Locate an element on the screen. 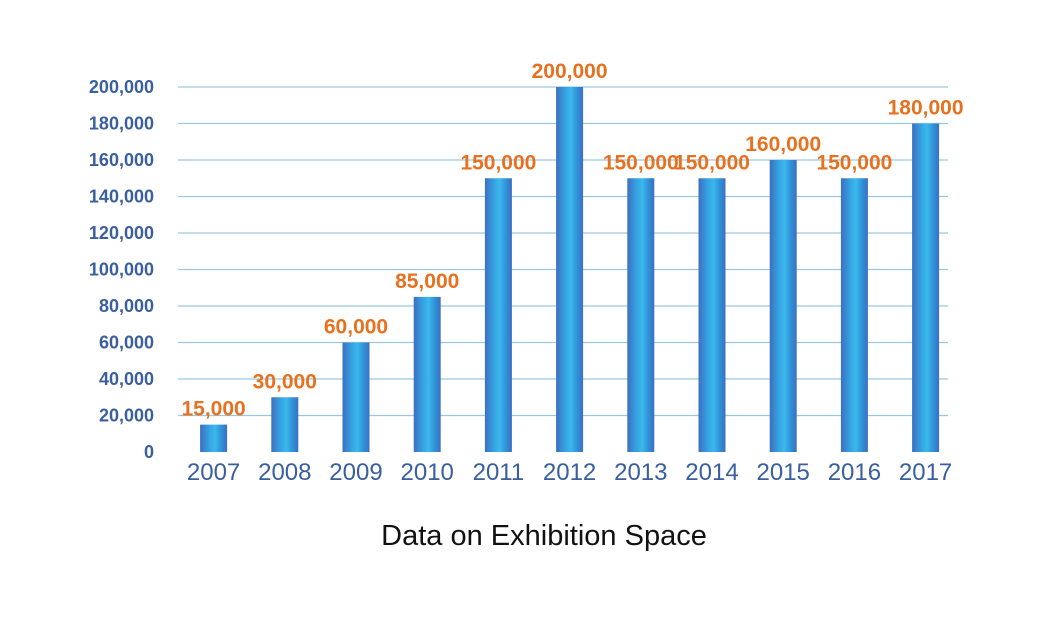 The width and height of the screenshot is (1048, 618). data-label: 30,000 is located at coordinates (285, 381).